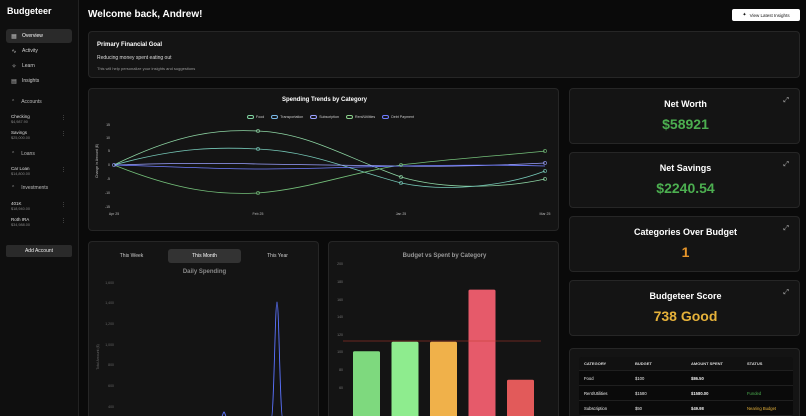 The width and height of the screenshot is (806, 416). I want to click on col-header: CATEGORY, so click(595, 363).